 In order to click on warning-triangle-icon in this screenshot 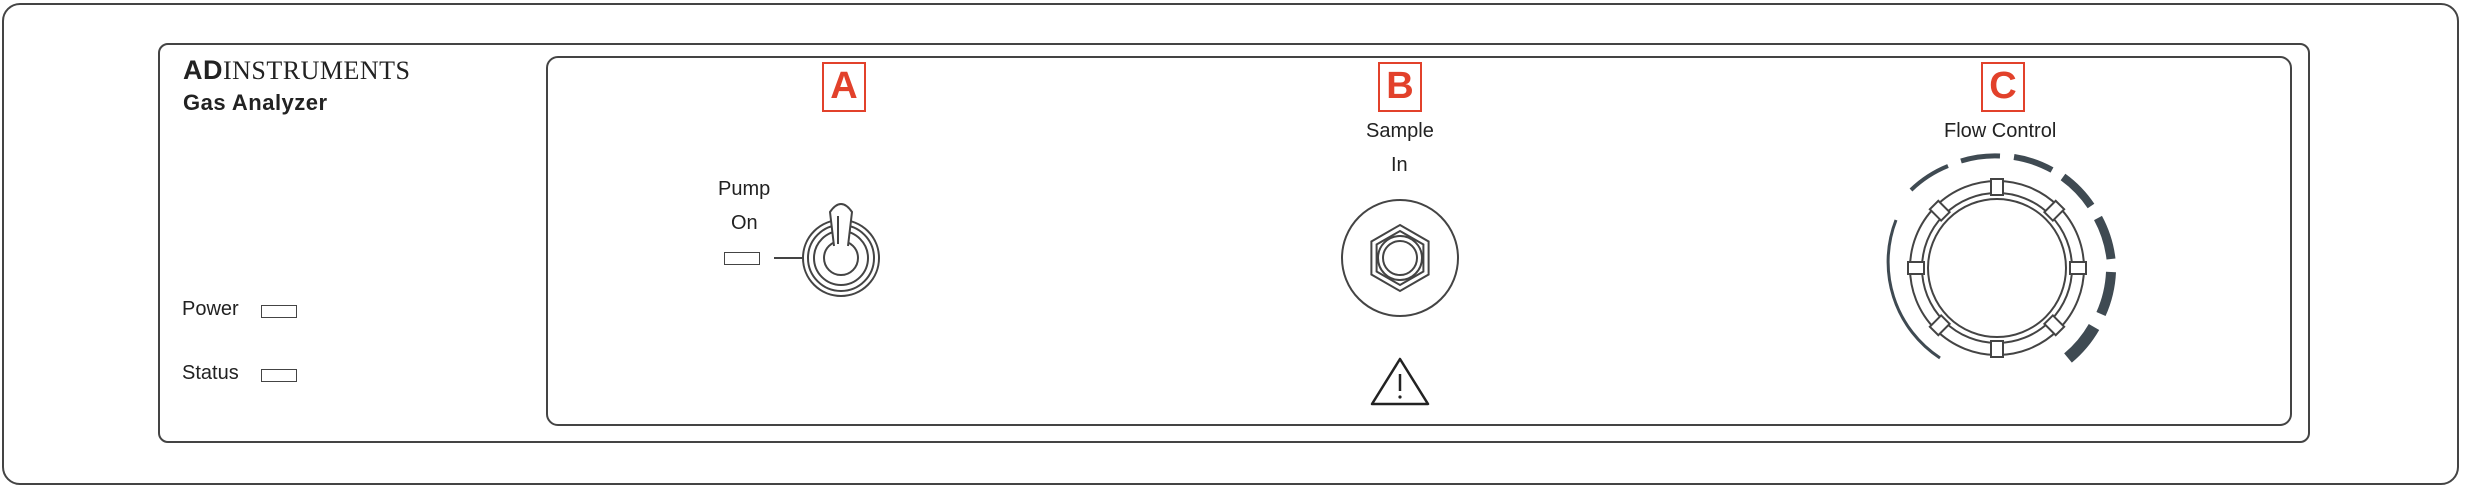, I will do `click(1400, 381)`.